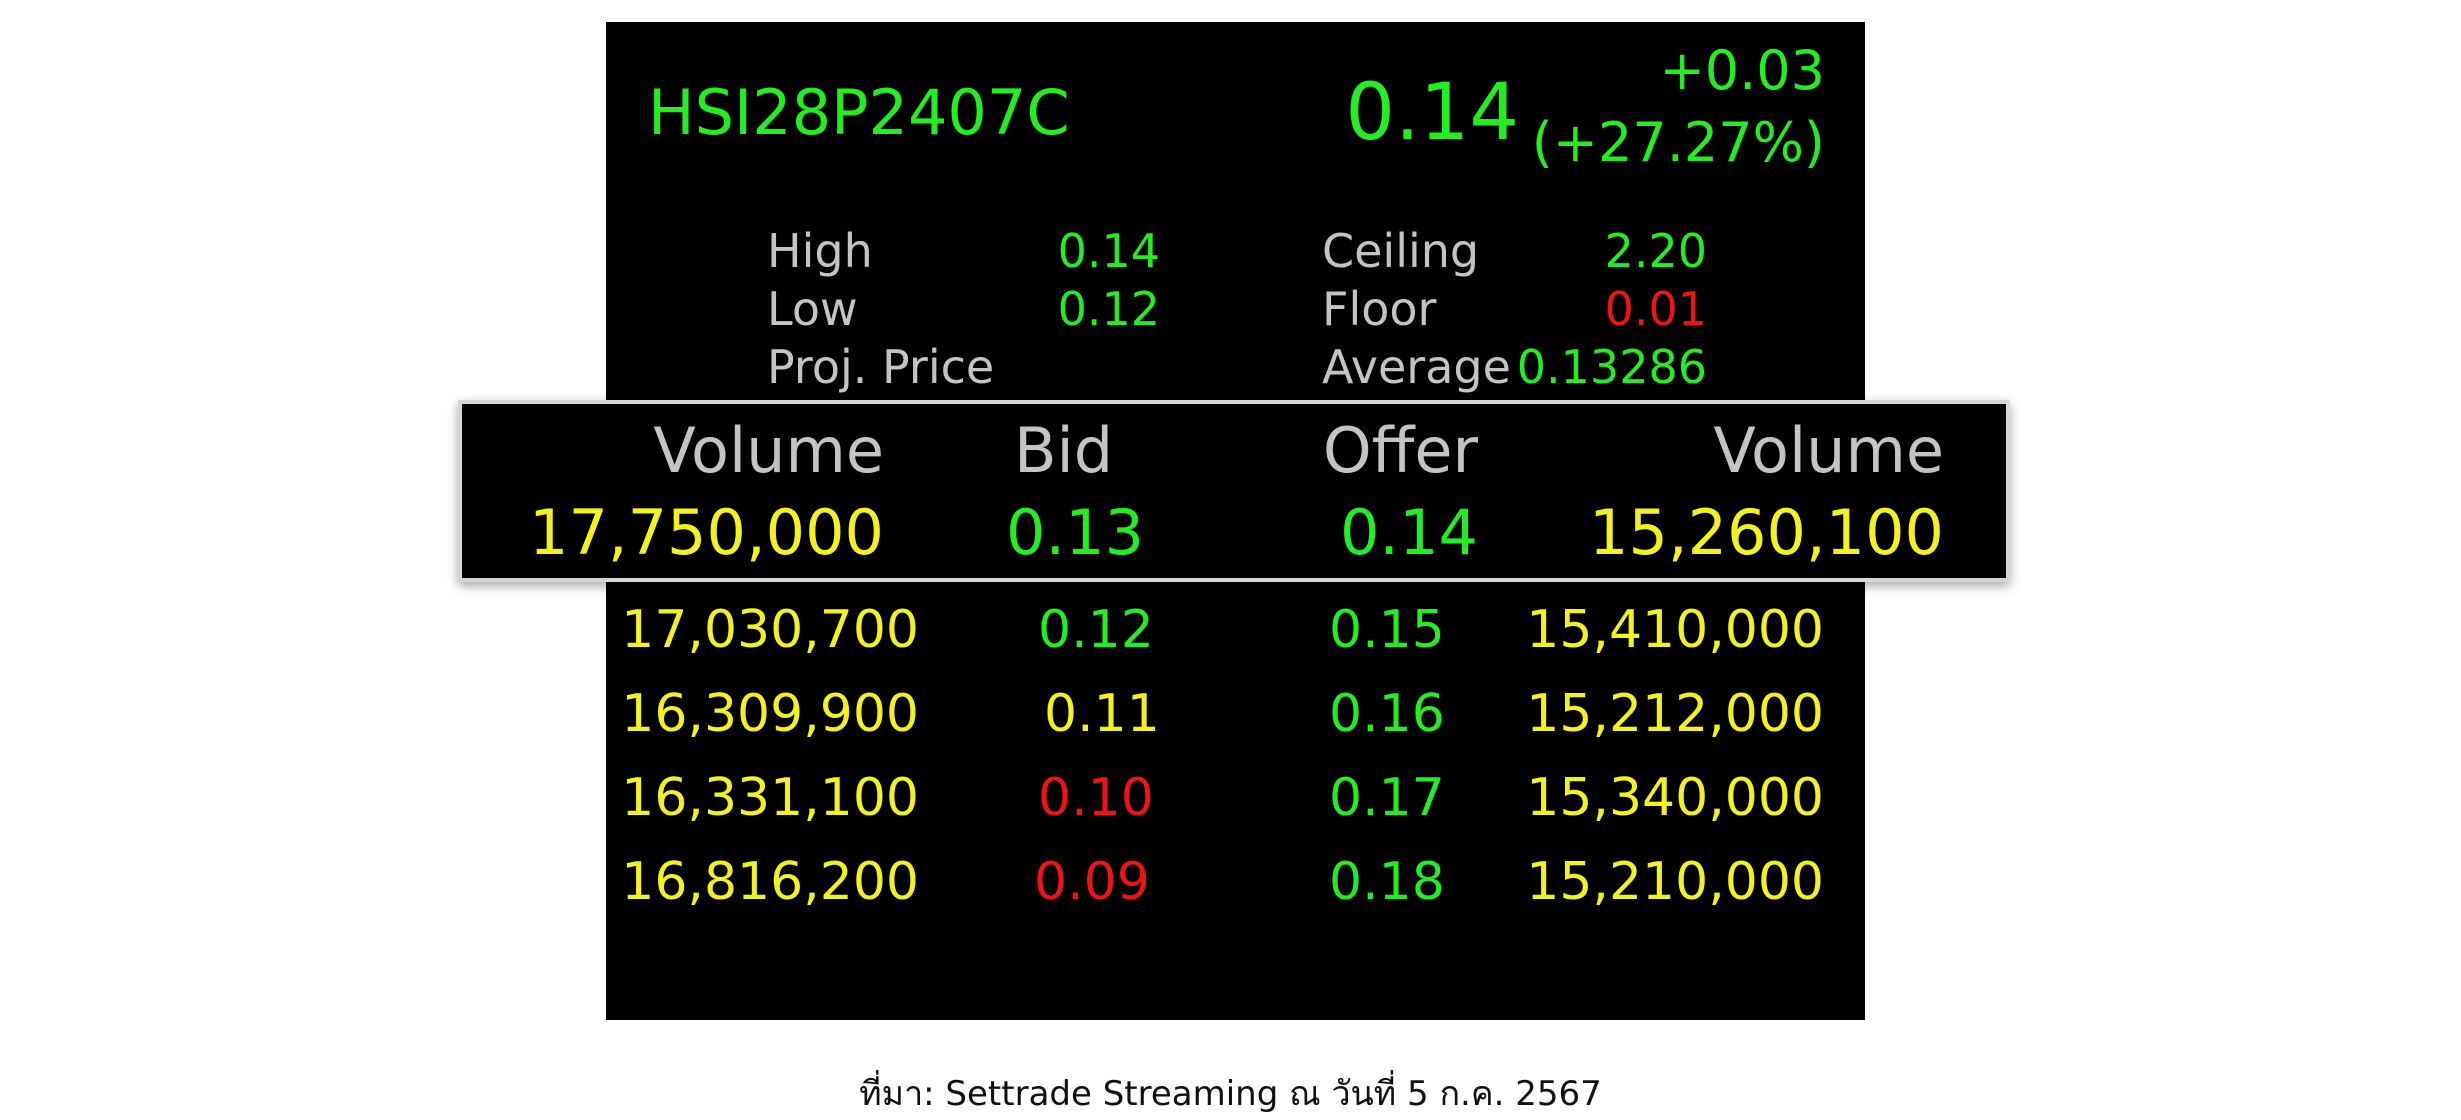  What do you see at coordinates (1742, 70) in the screenshot?
I see `price-change: +0.03` at bounding box center [1742, 70].